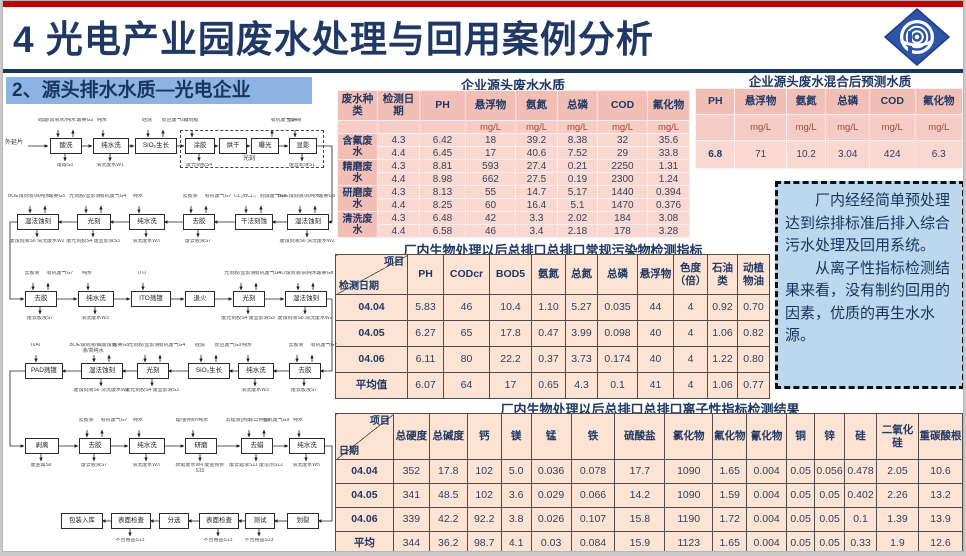 This screenshot has width=966, height=556. What do you see at coordinates (305, 318) in the screenshot?
I see `flow-annotation: 废蚀刻液S8 清洗废水W2` at bounding box center [305, 318].